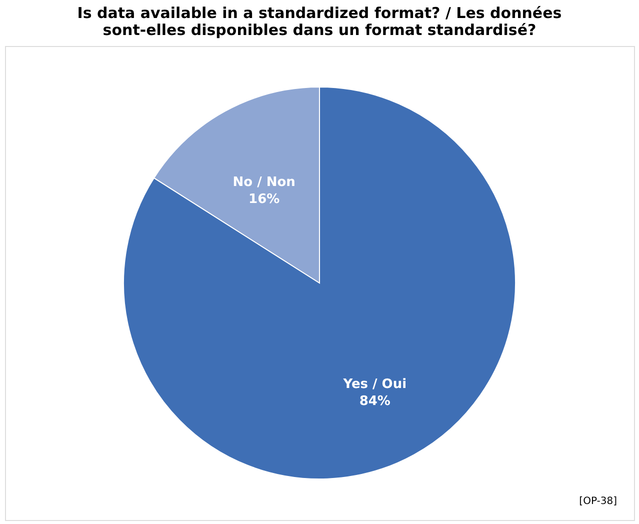 The height and width of the screenshot is (524, 639). What do you see at coordinates (319, 30) in the screenshot?
I see `text: sont-elles disponibles dans un format standardisé?` at bounding box center [319, 30].